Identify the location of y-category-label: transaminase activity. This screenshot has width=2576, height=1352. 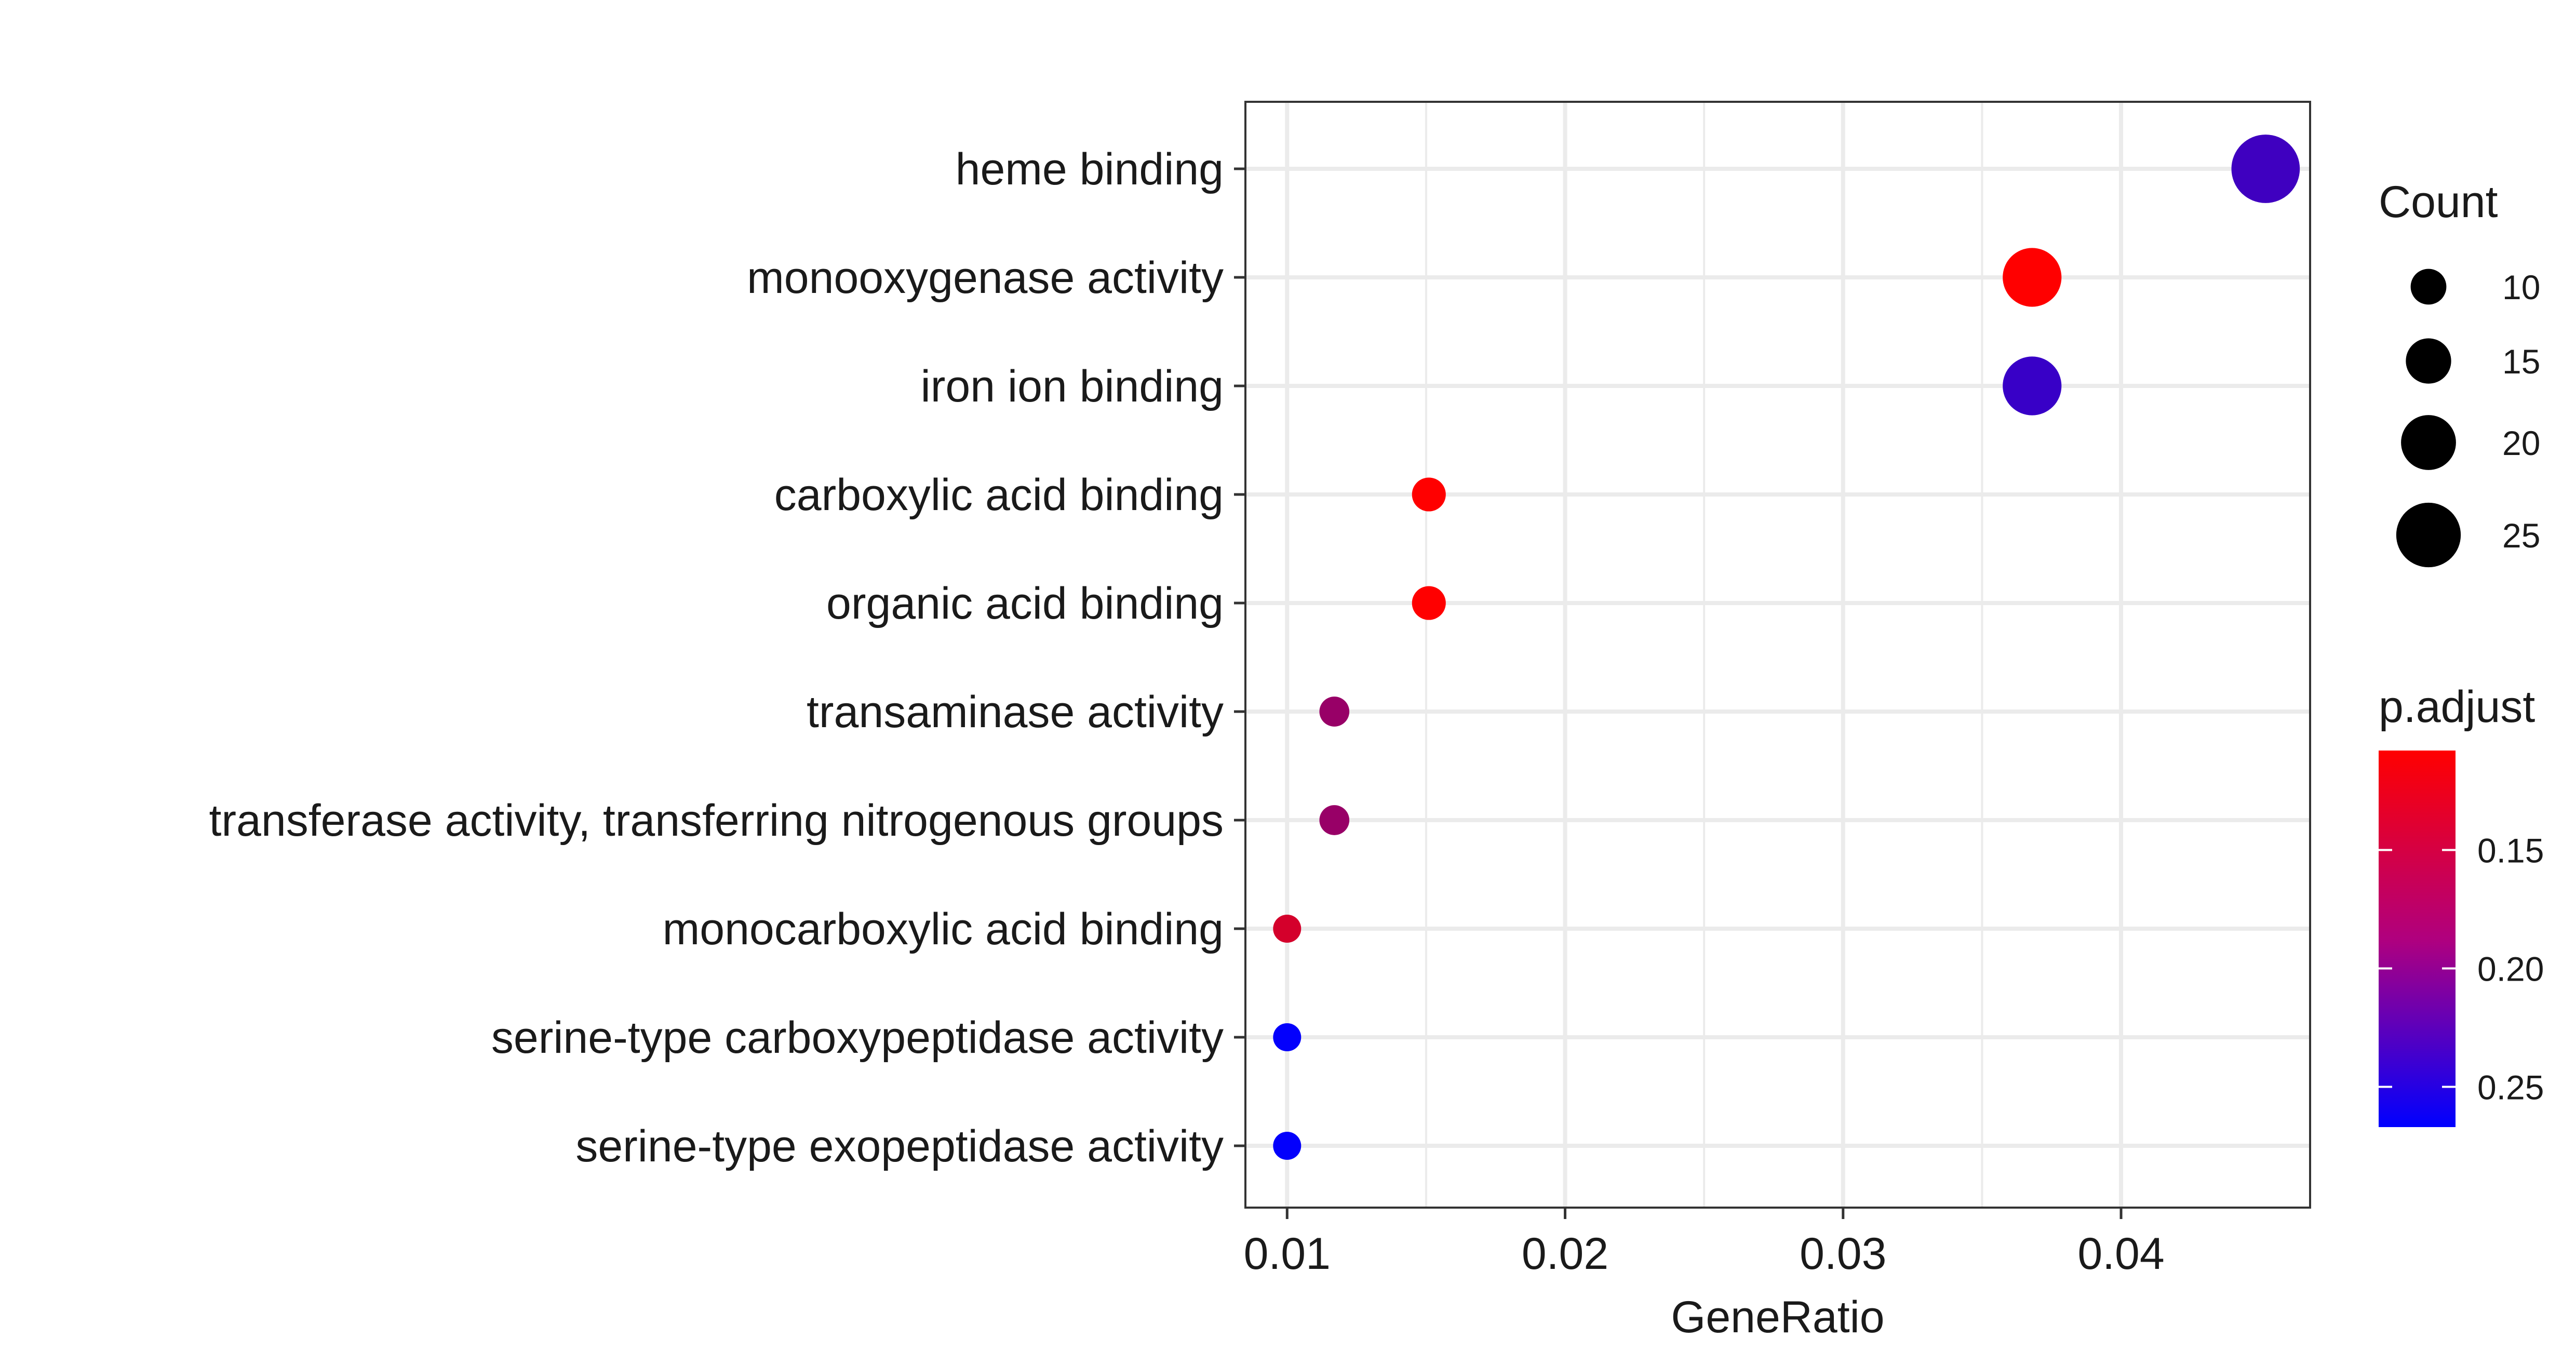
(1016, 712).